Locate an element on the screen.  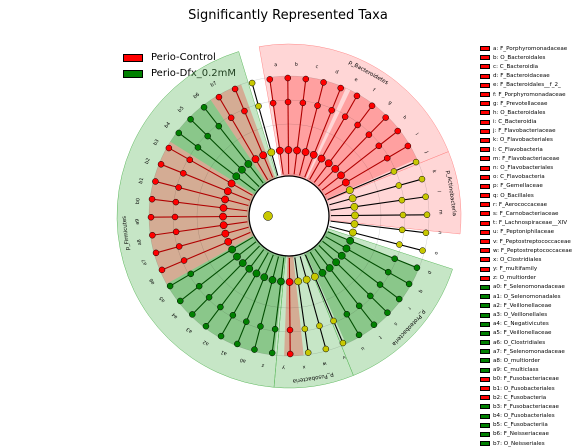
key-row: b1: O_Fusobacteriales is located at coordinates (528, 388).